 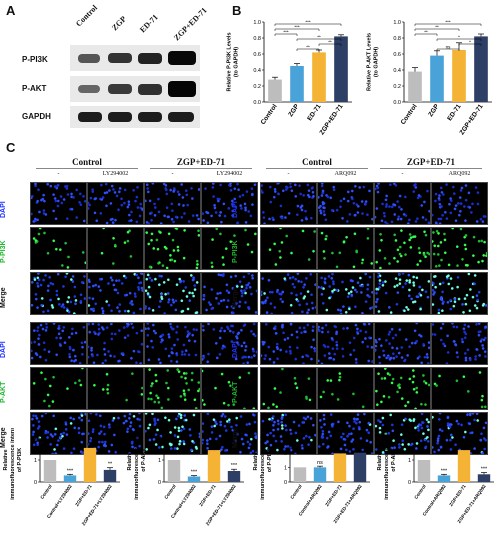 I want to click on y-axis-label: (to GAPDH), so click(x=237, y=62).